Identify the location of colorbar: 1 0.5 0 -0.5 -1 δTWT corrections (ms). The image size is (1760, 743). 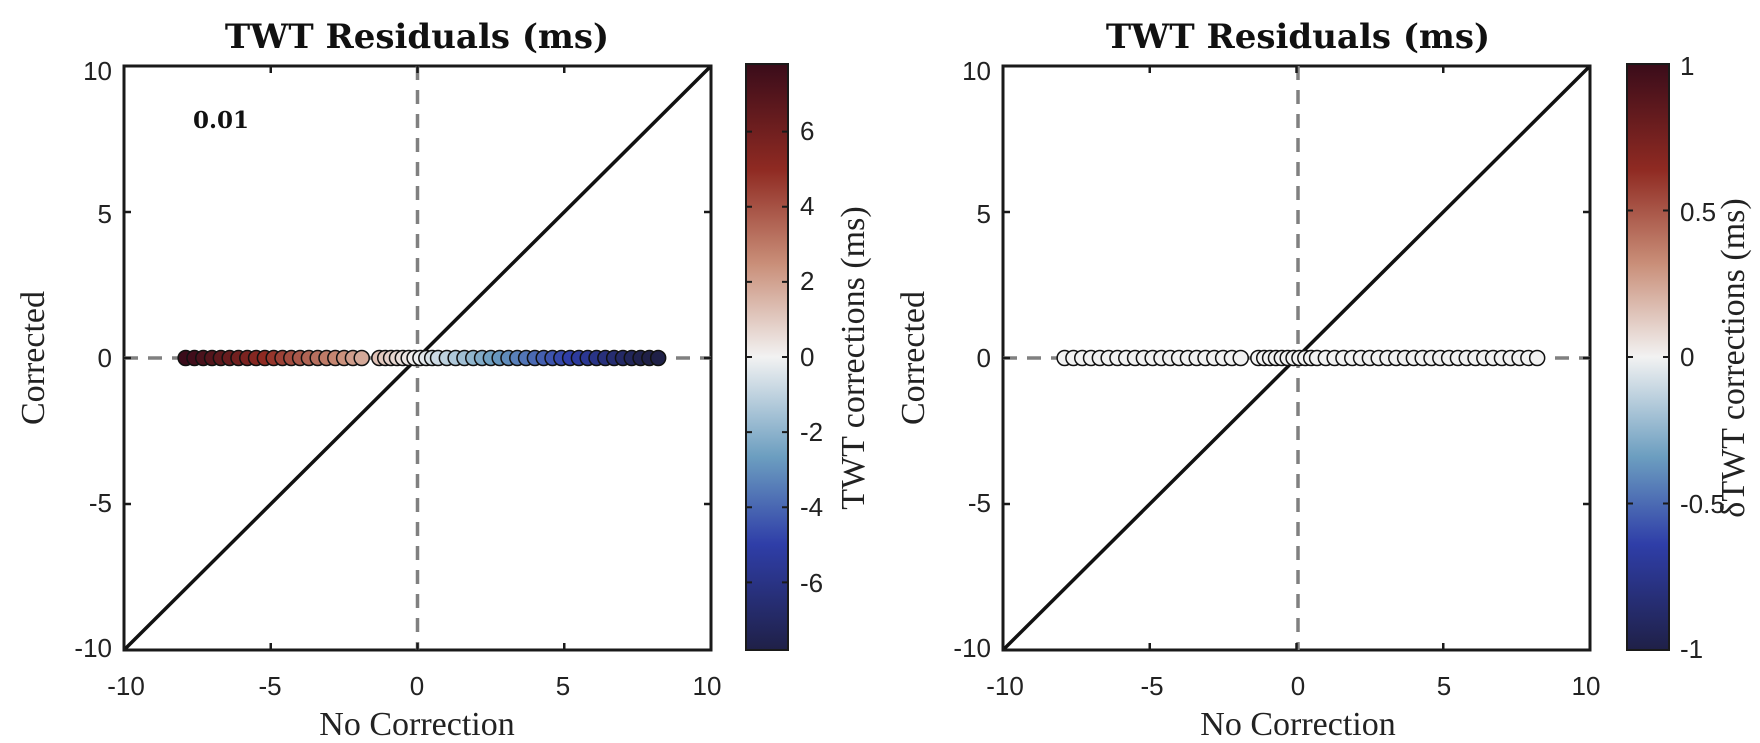
(1689, 357).